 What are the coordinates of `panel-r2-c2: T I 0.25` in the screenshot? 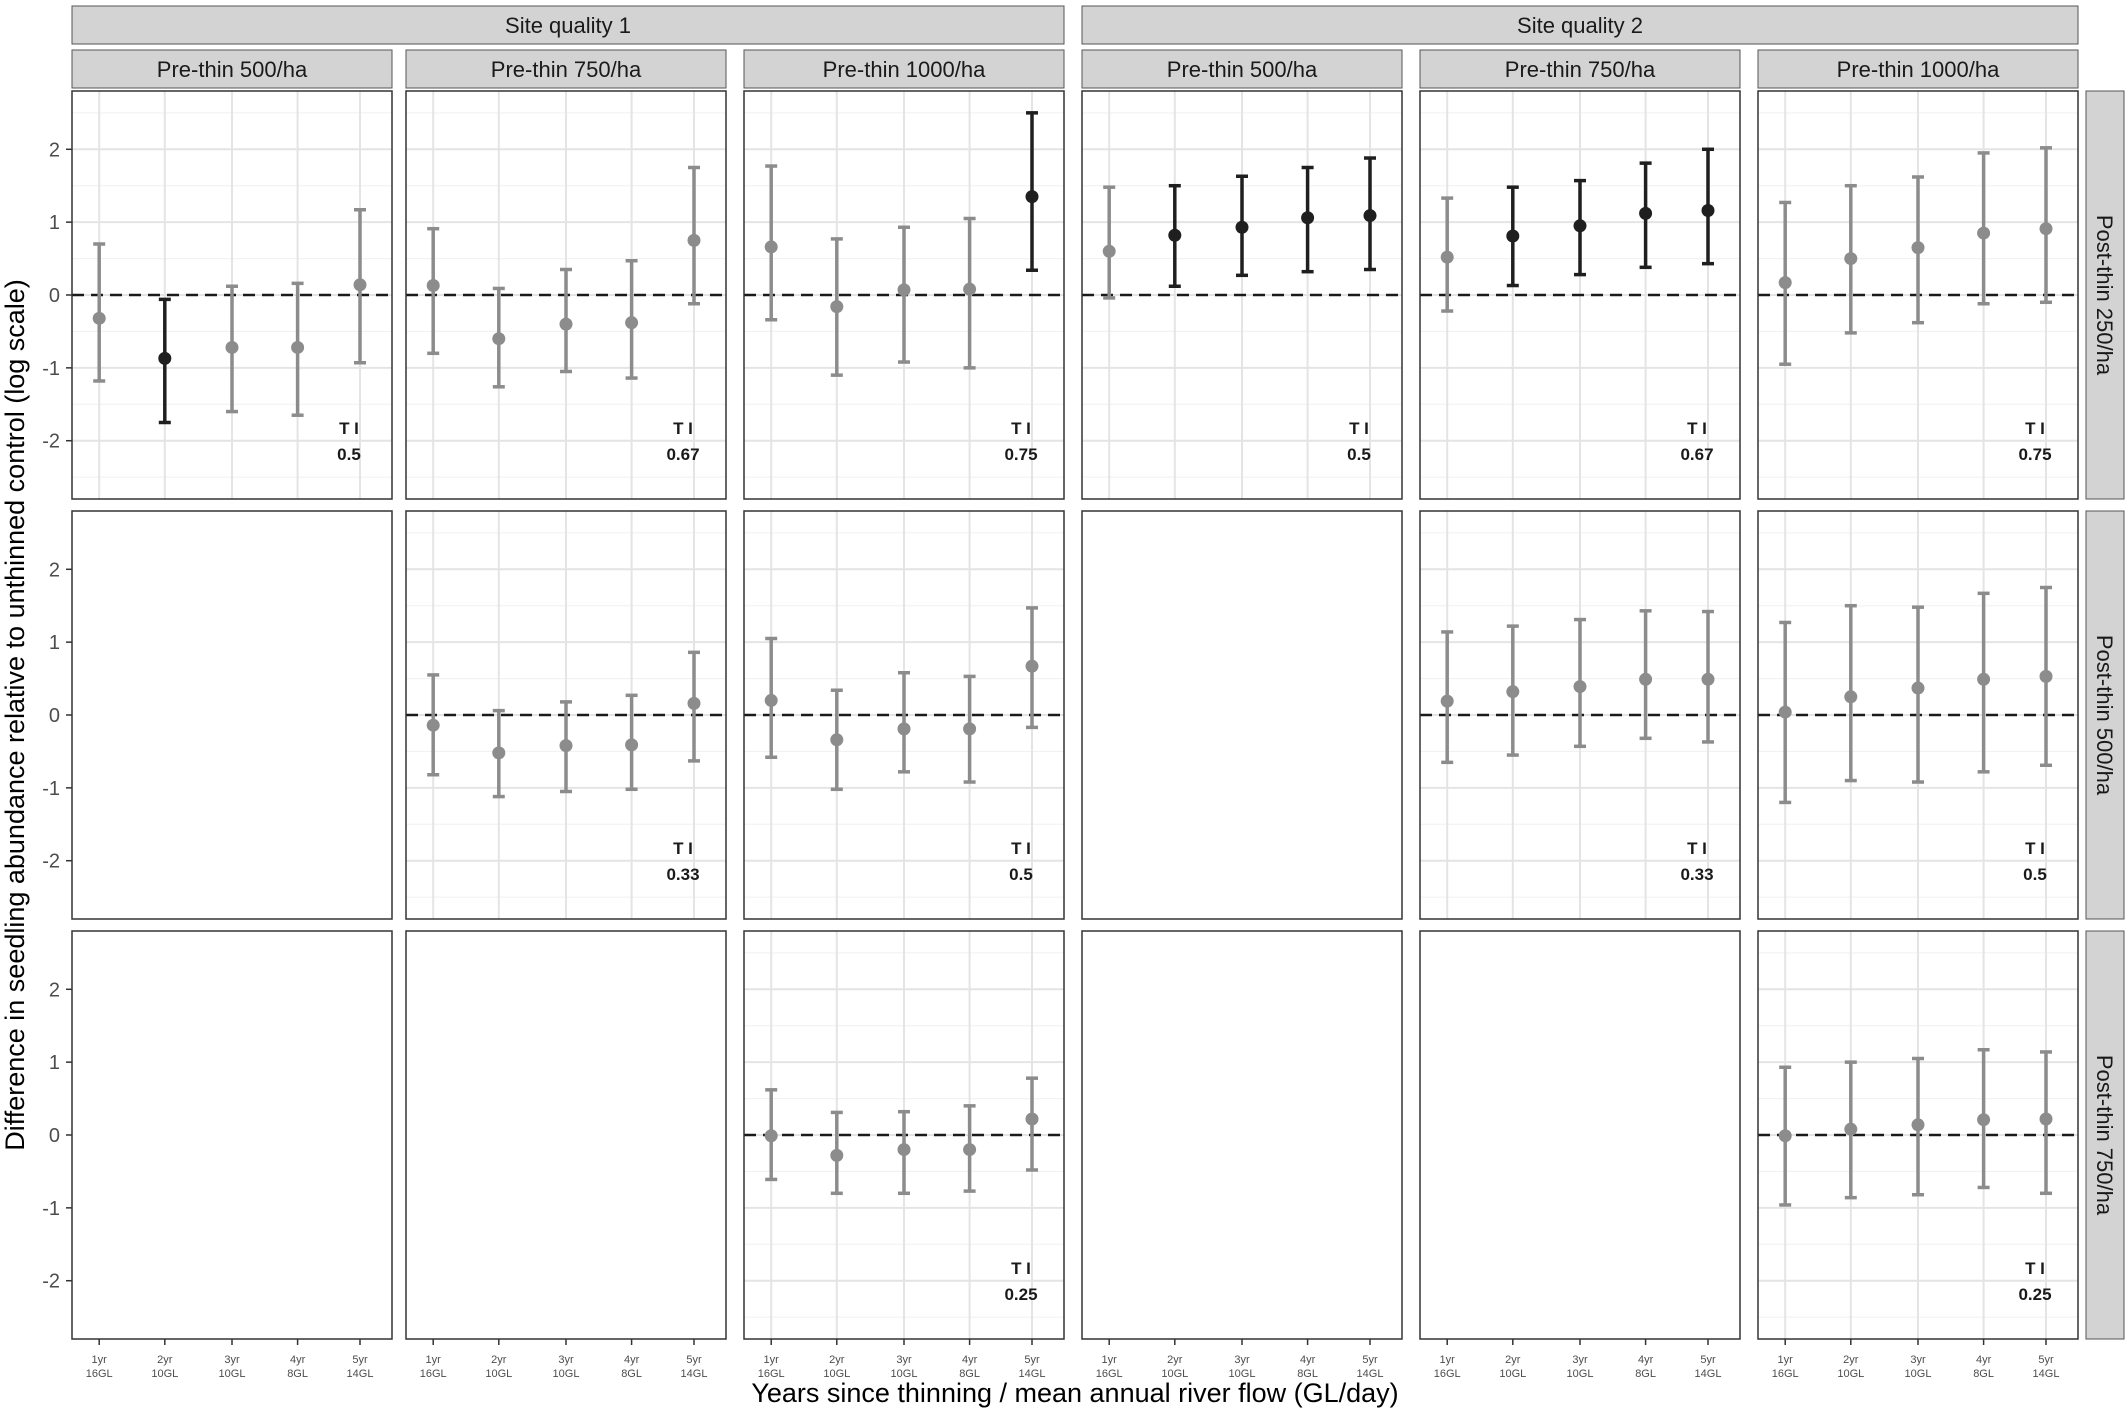 It's located at (904, 1135).